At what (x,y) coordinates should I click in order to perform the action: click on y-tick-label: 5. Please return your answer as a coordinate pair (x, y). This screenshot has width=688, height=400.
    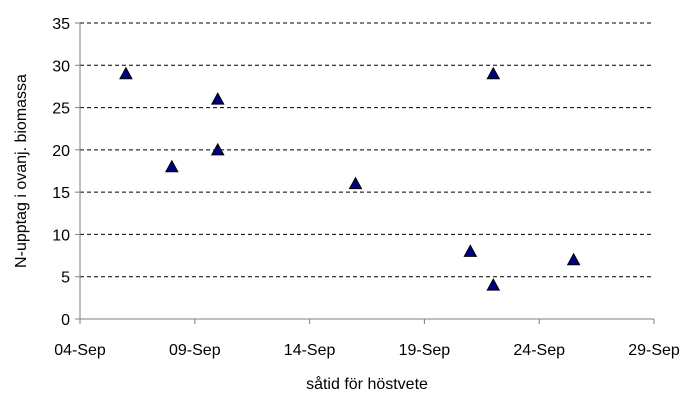
    Looking at the image, I should click on (65, 278).